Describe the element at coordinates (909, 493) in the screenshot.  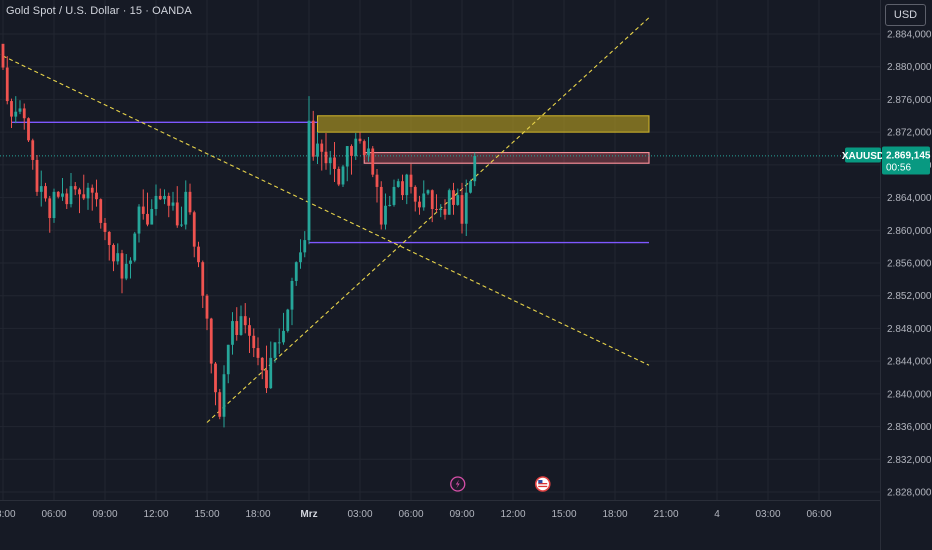
I see `price-tick-label: 2.828,000` at that location.